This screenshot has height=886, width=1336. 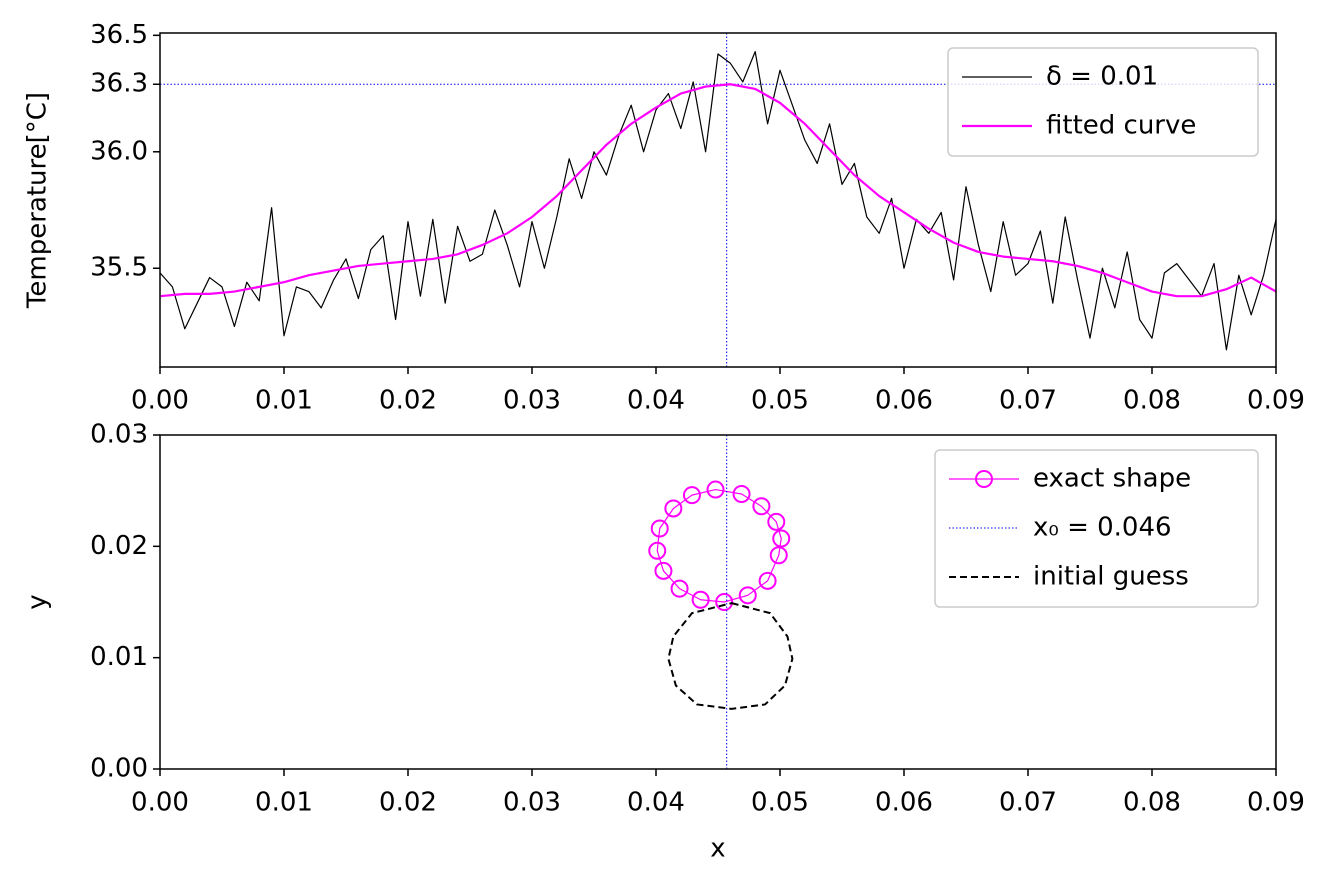 I want to click on y-axis-label: y, so click(x=38, y=601).